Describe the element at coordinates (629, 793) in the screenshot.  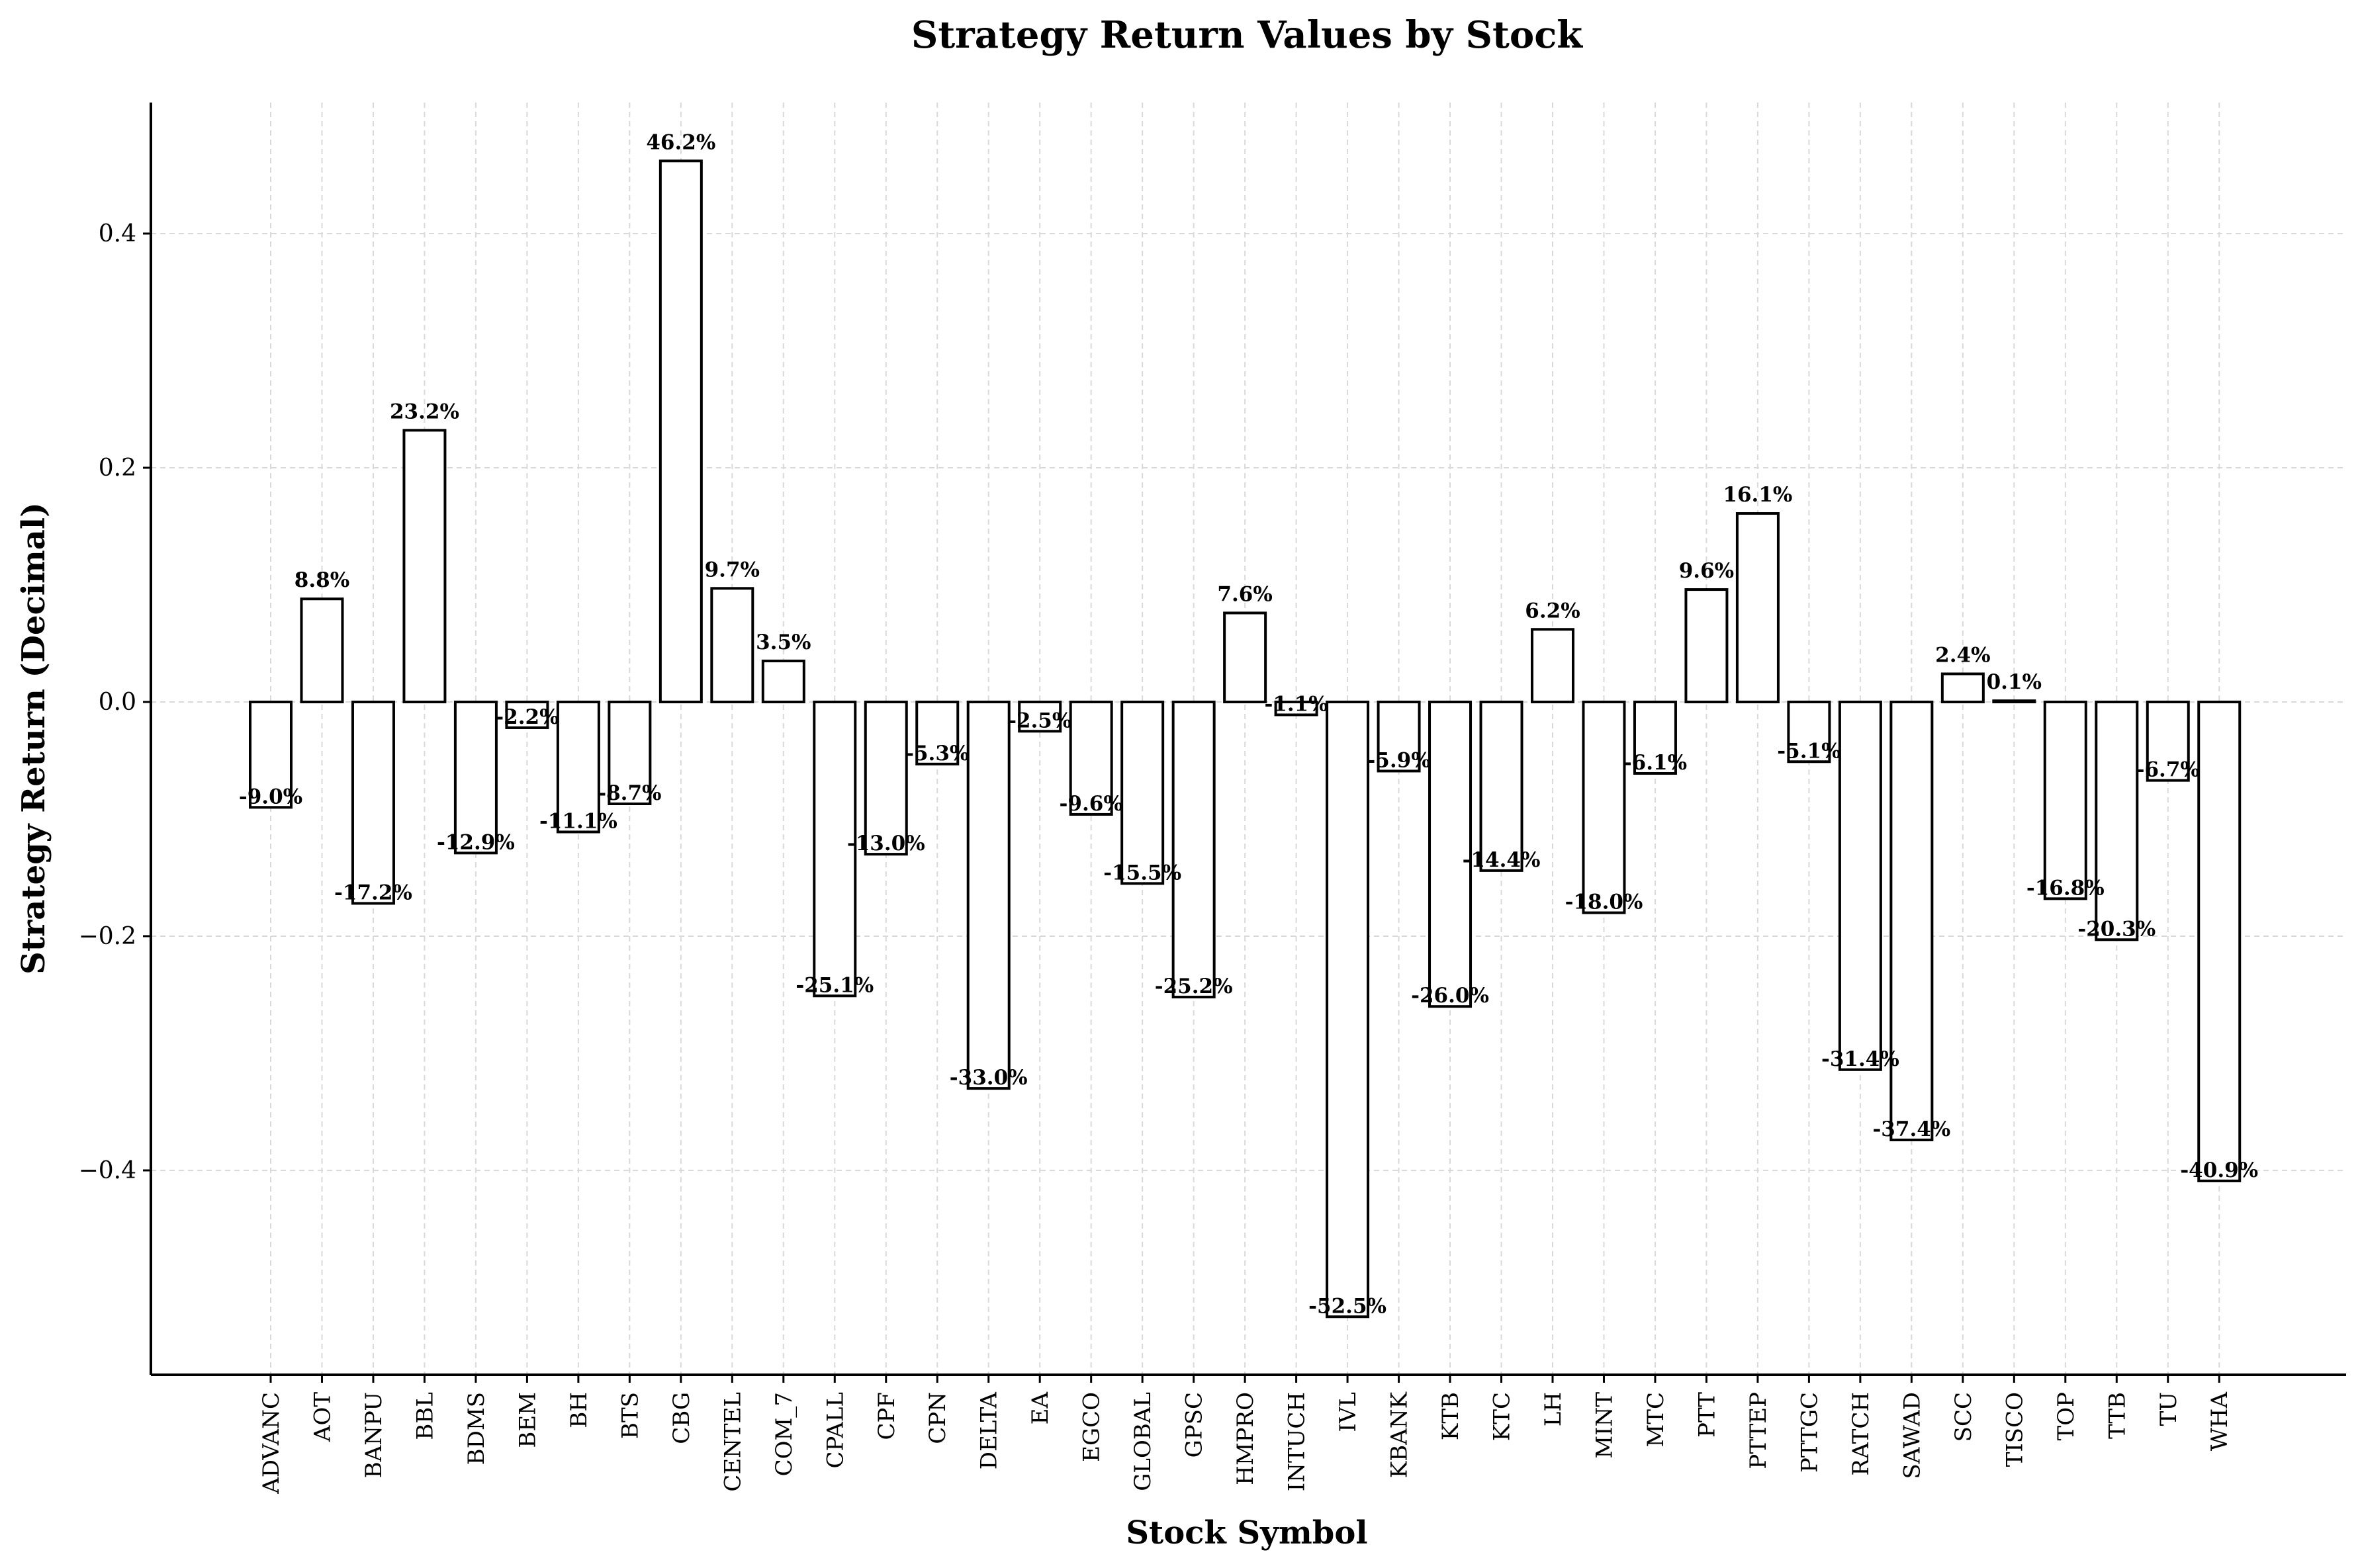
I see `data-label: -8.7%` at that location.